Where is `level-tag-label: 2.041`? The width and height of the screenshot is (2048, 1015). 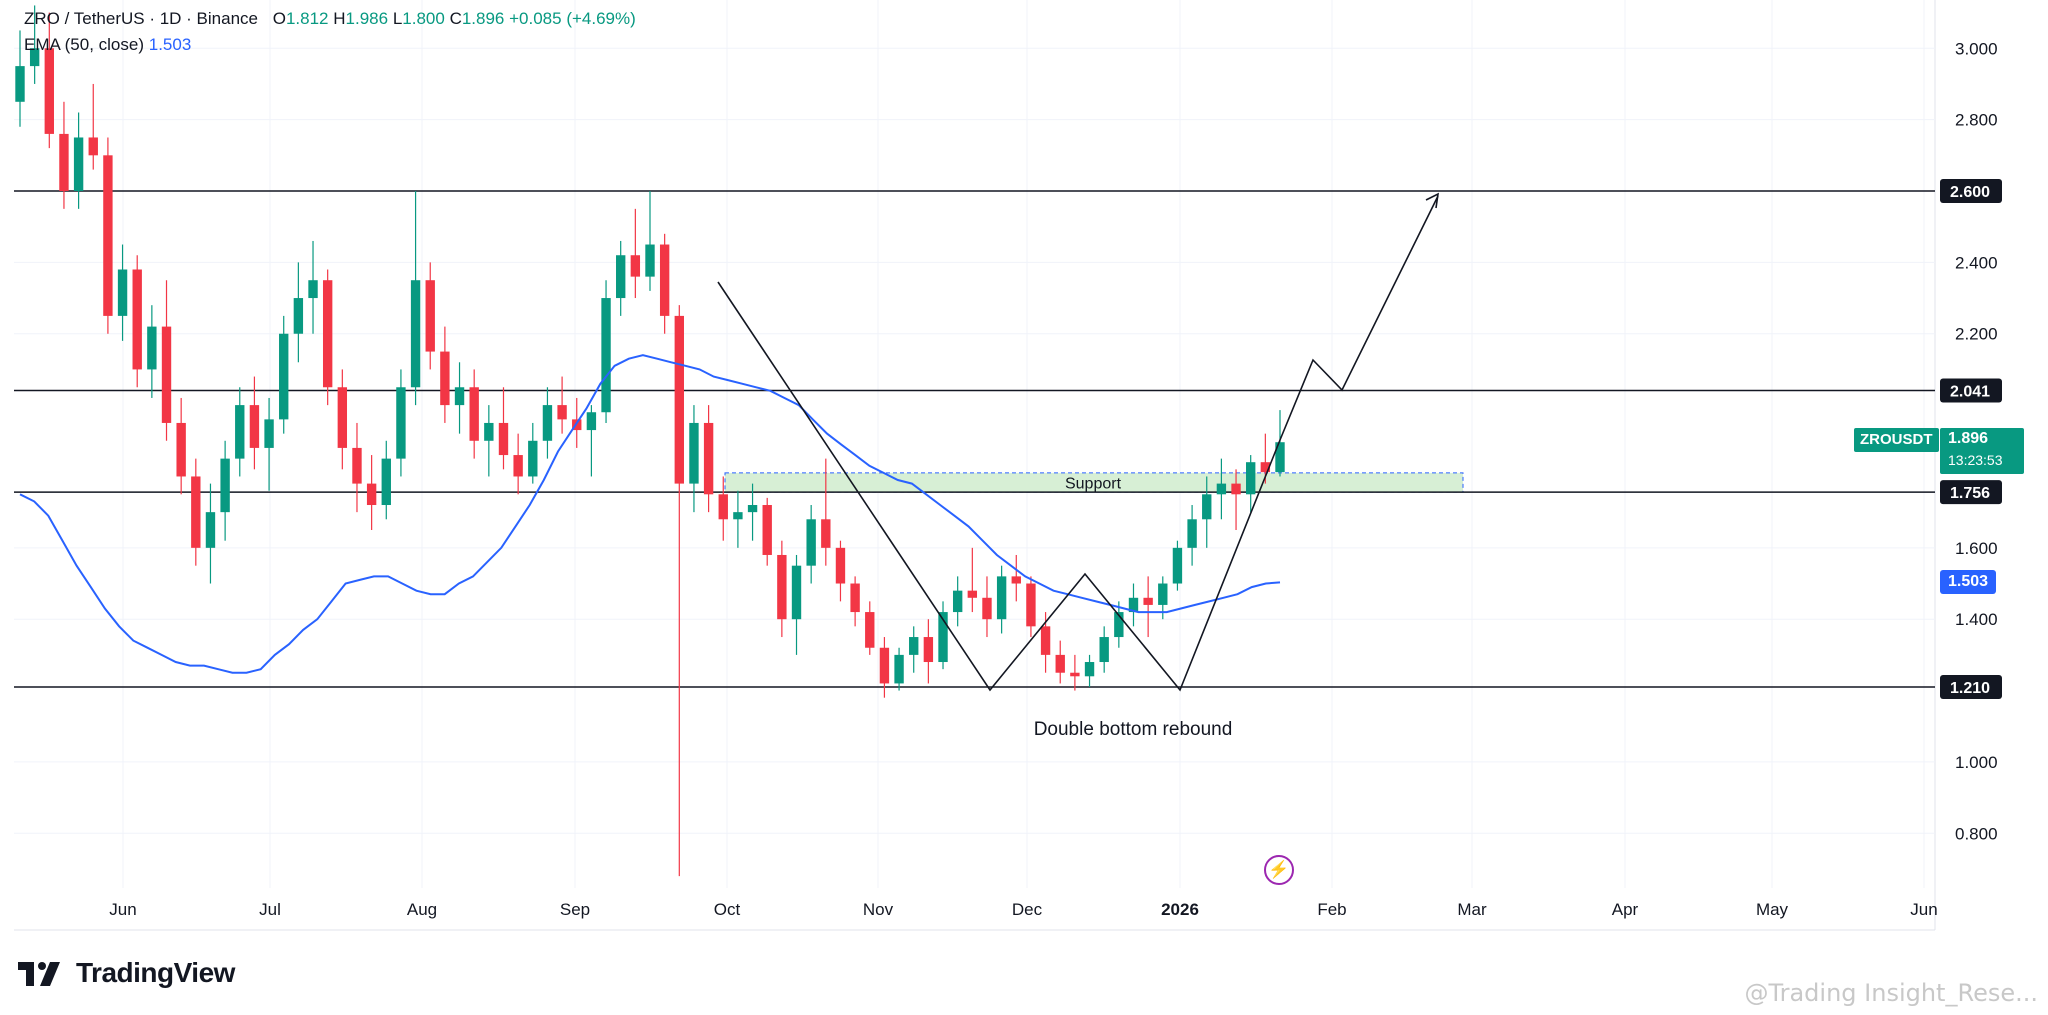 level-tag-label: 2.041 is located at coordinates (1970, 391).